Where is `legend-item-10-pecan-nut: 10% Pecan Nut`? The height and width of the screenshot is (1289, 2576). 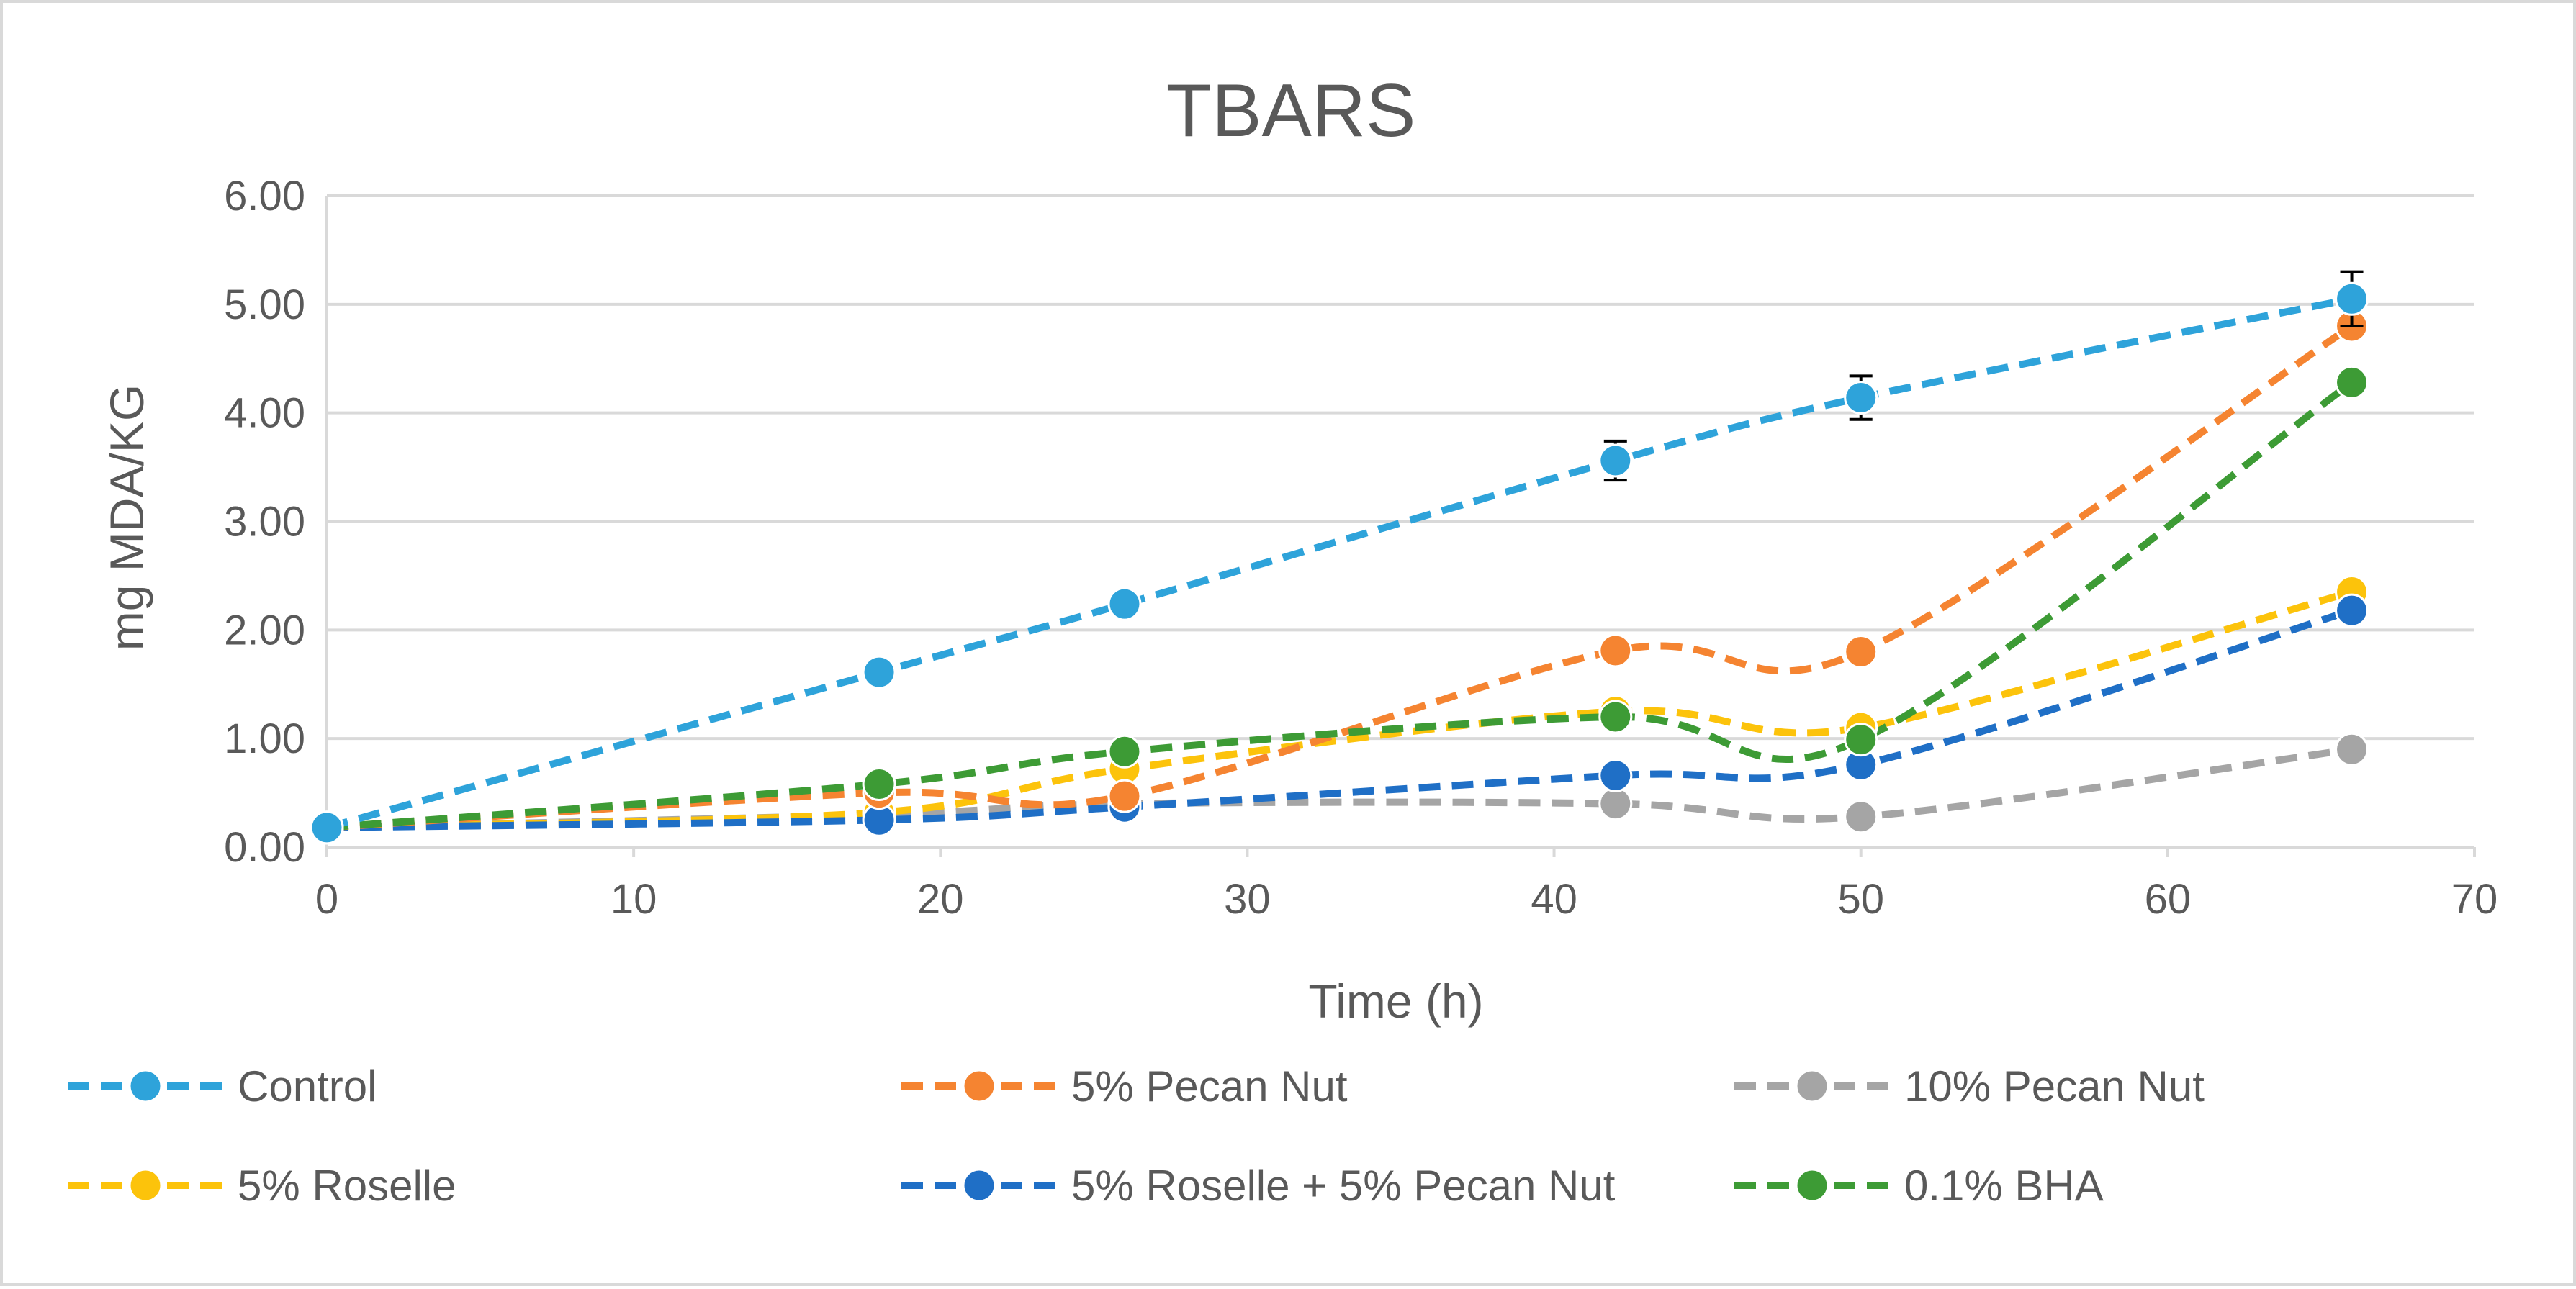
legend-item-10-pecan-nut: 10% Pecan Nut is located at coordinates (1969, 1086).